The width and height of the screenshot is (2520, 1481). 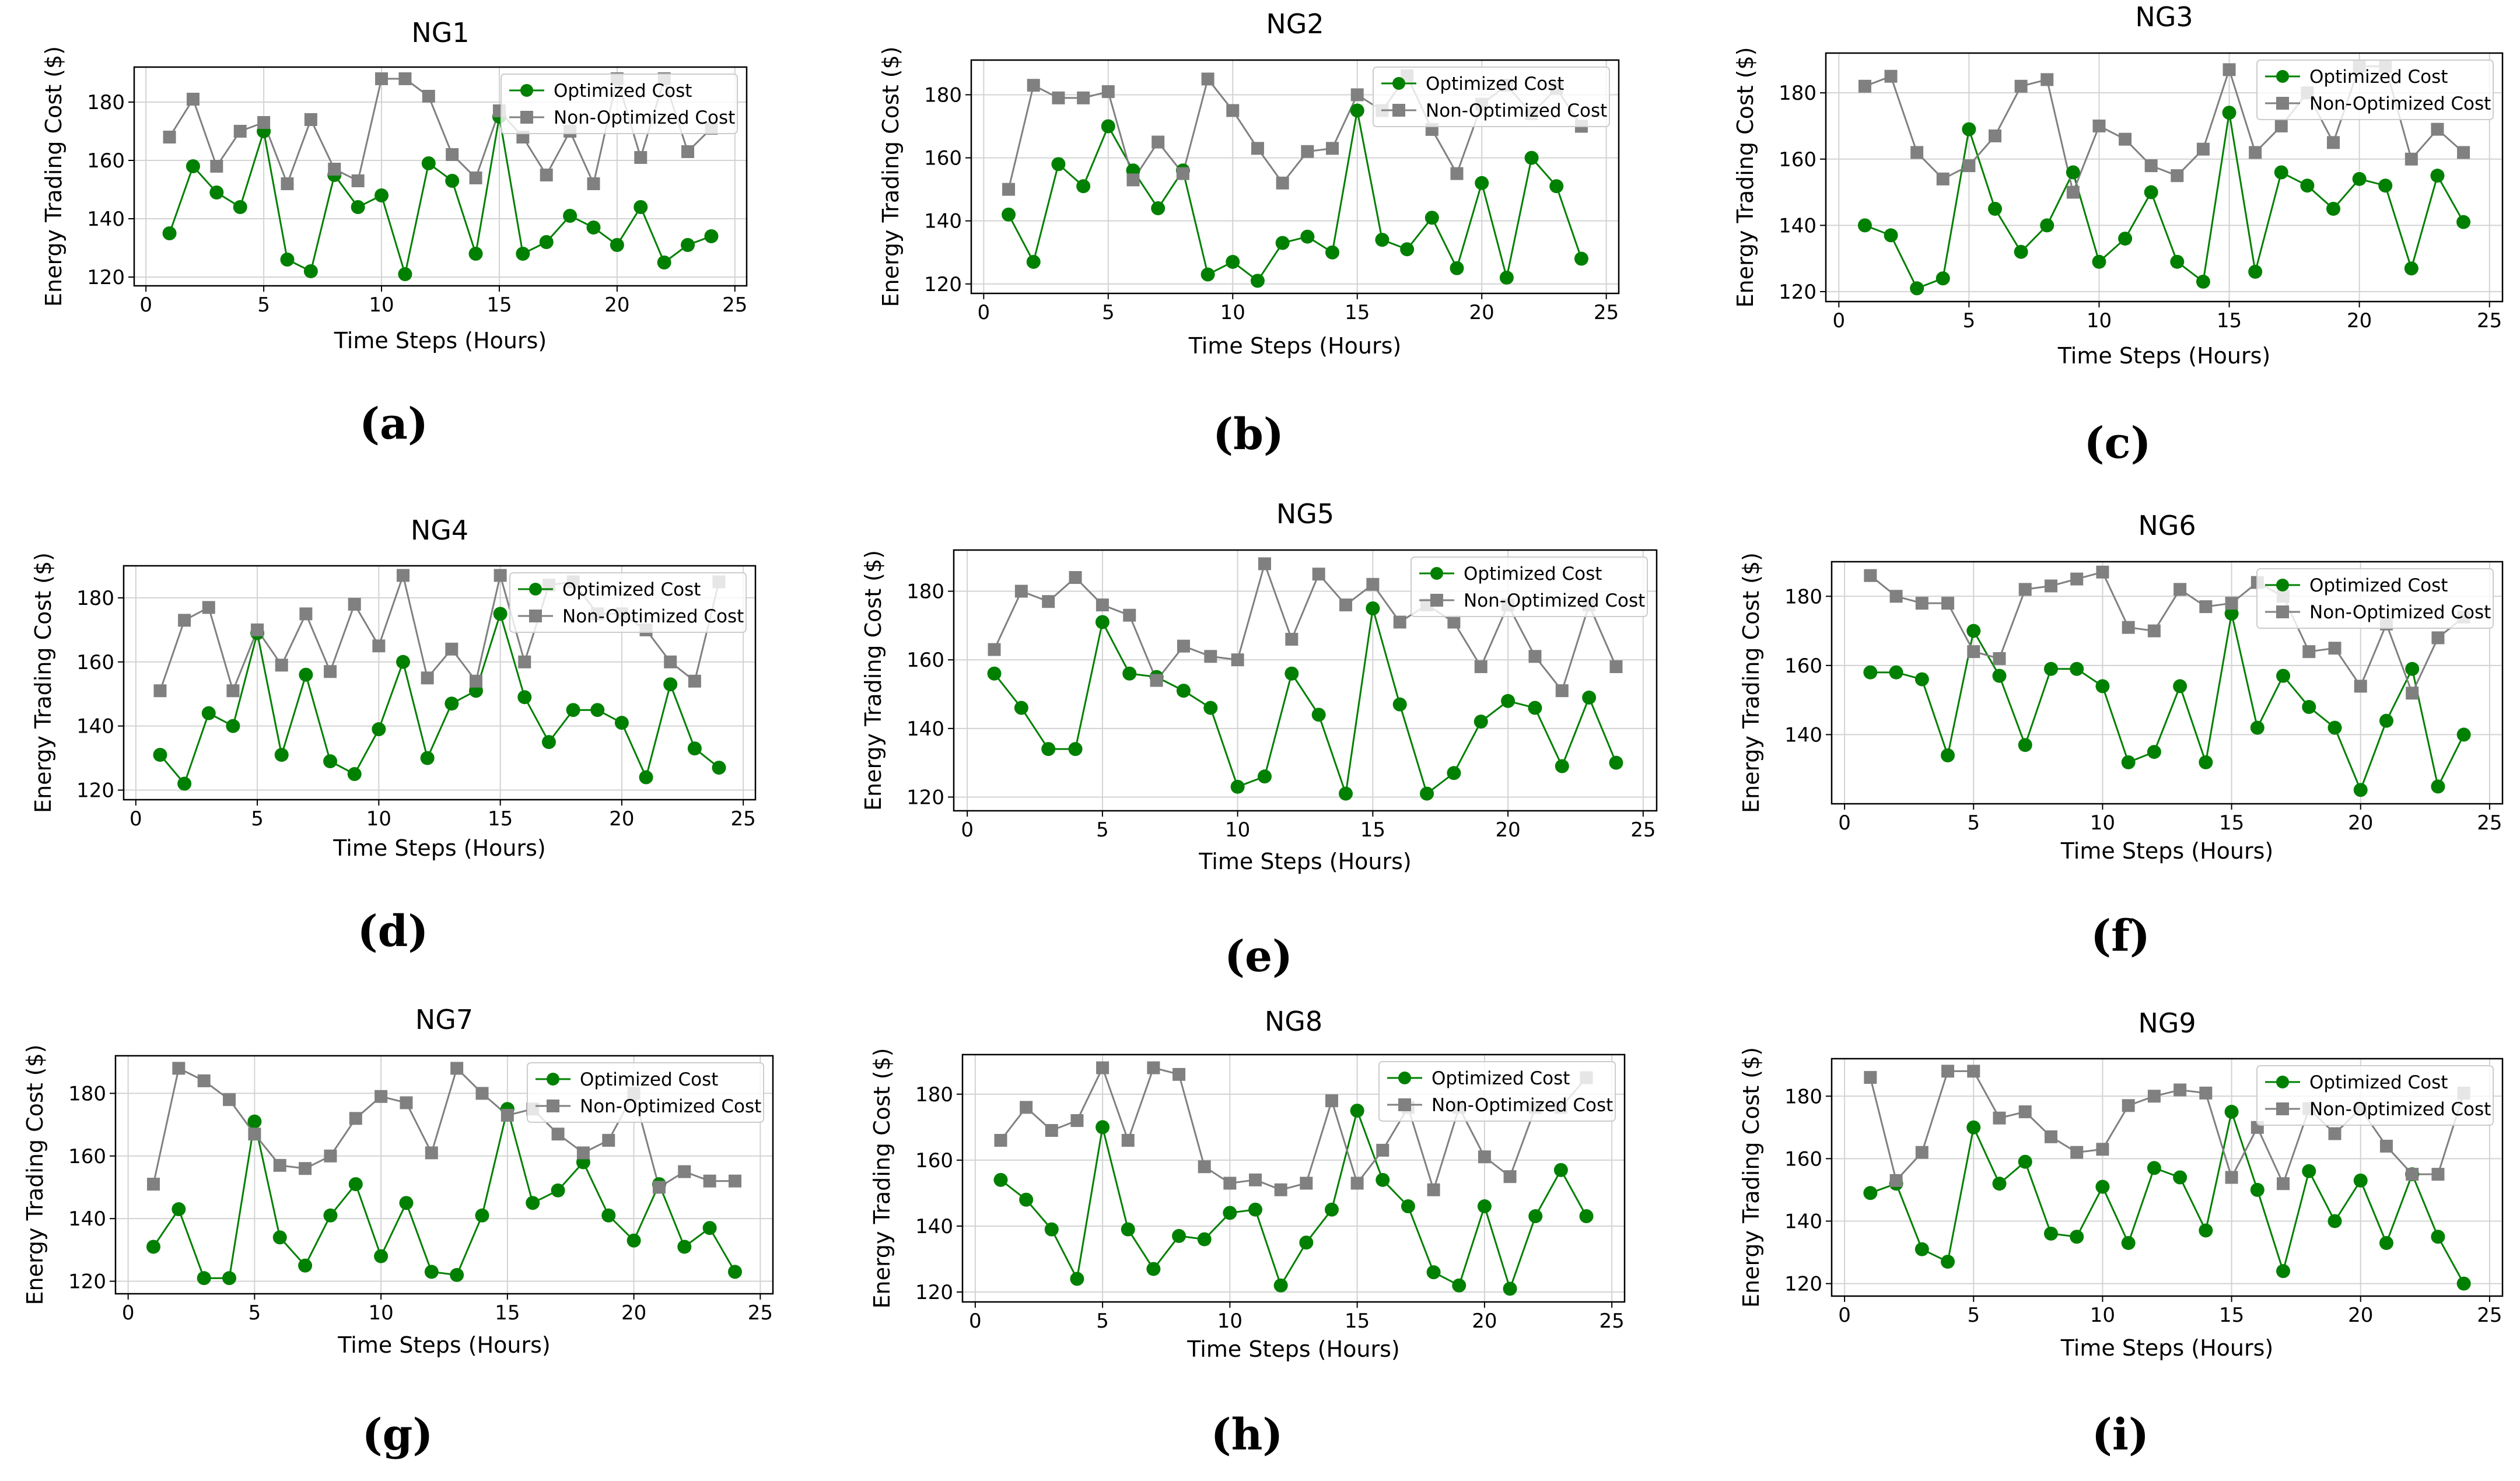 I want to click on legend: Optimized Cost Non-Optimized Cost, so click(x=1497, y=1091).